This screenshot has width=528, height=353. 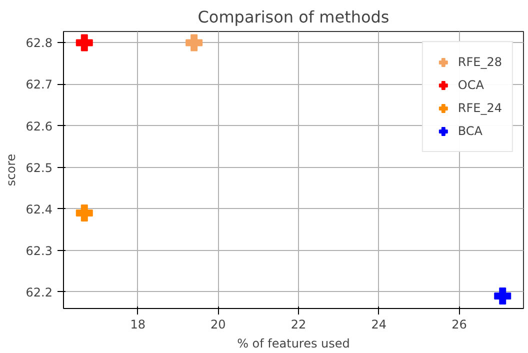 I want to click on x-tick-label: 20, so click(x=218, y=325).